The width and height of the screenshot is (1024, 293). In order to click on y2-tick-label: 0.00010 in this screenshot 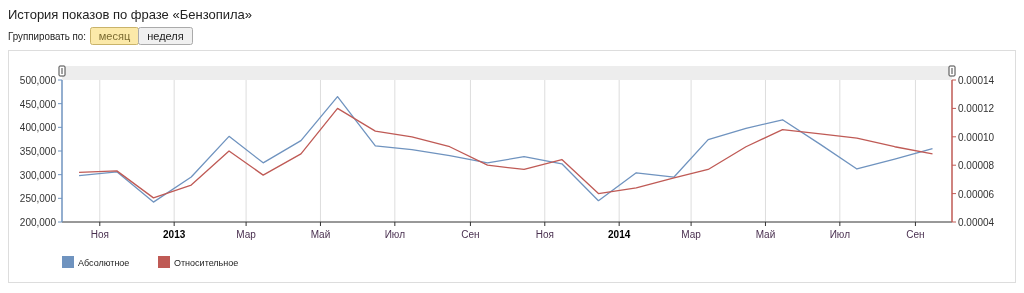, I will do `click(976, 137)`.